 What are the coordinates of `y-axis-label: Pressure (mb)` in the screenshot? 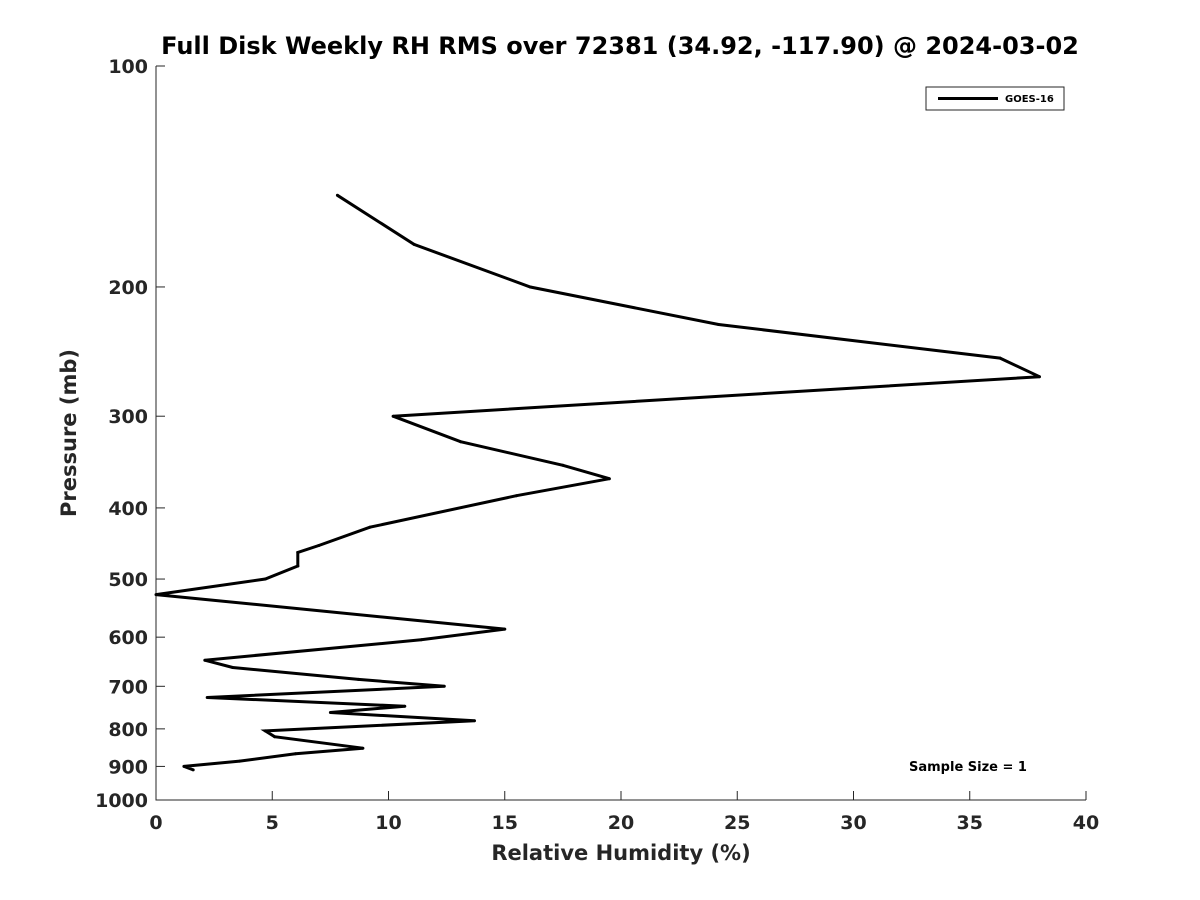 It's located at (69, 433).